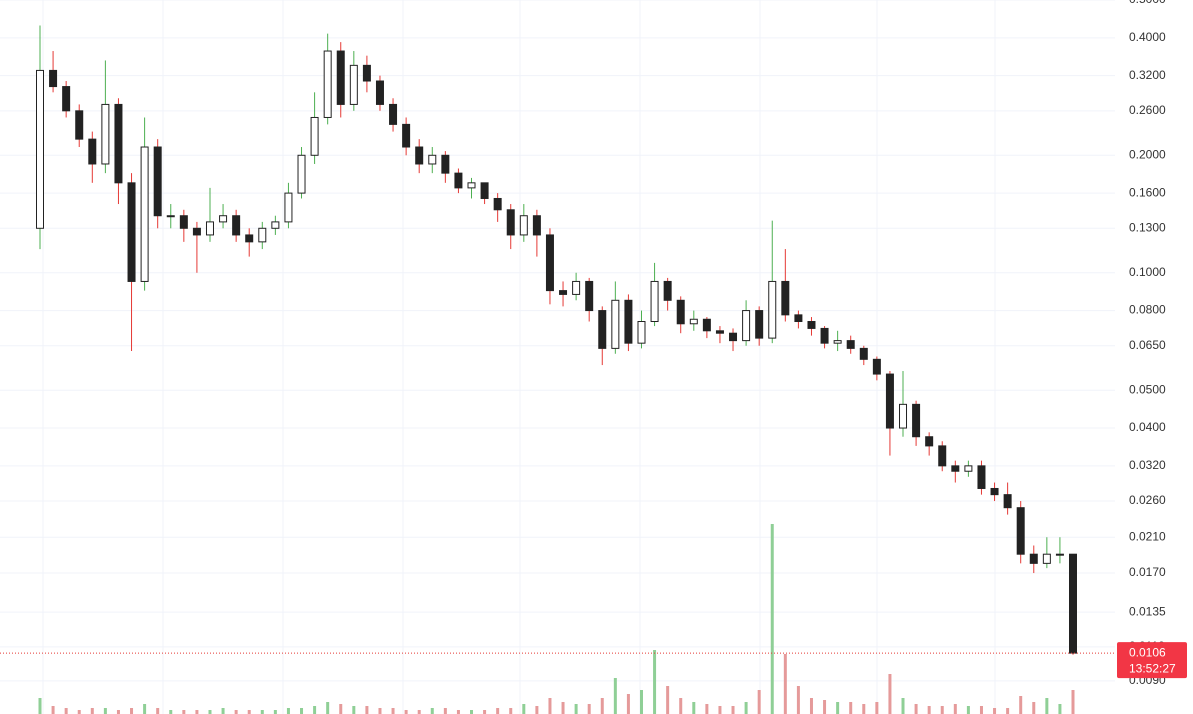  What do you see at coordinates (1147, 611) in the screenshot?
I see `y-tick-label: 0.0135` at bounding box center [1147, 611].